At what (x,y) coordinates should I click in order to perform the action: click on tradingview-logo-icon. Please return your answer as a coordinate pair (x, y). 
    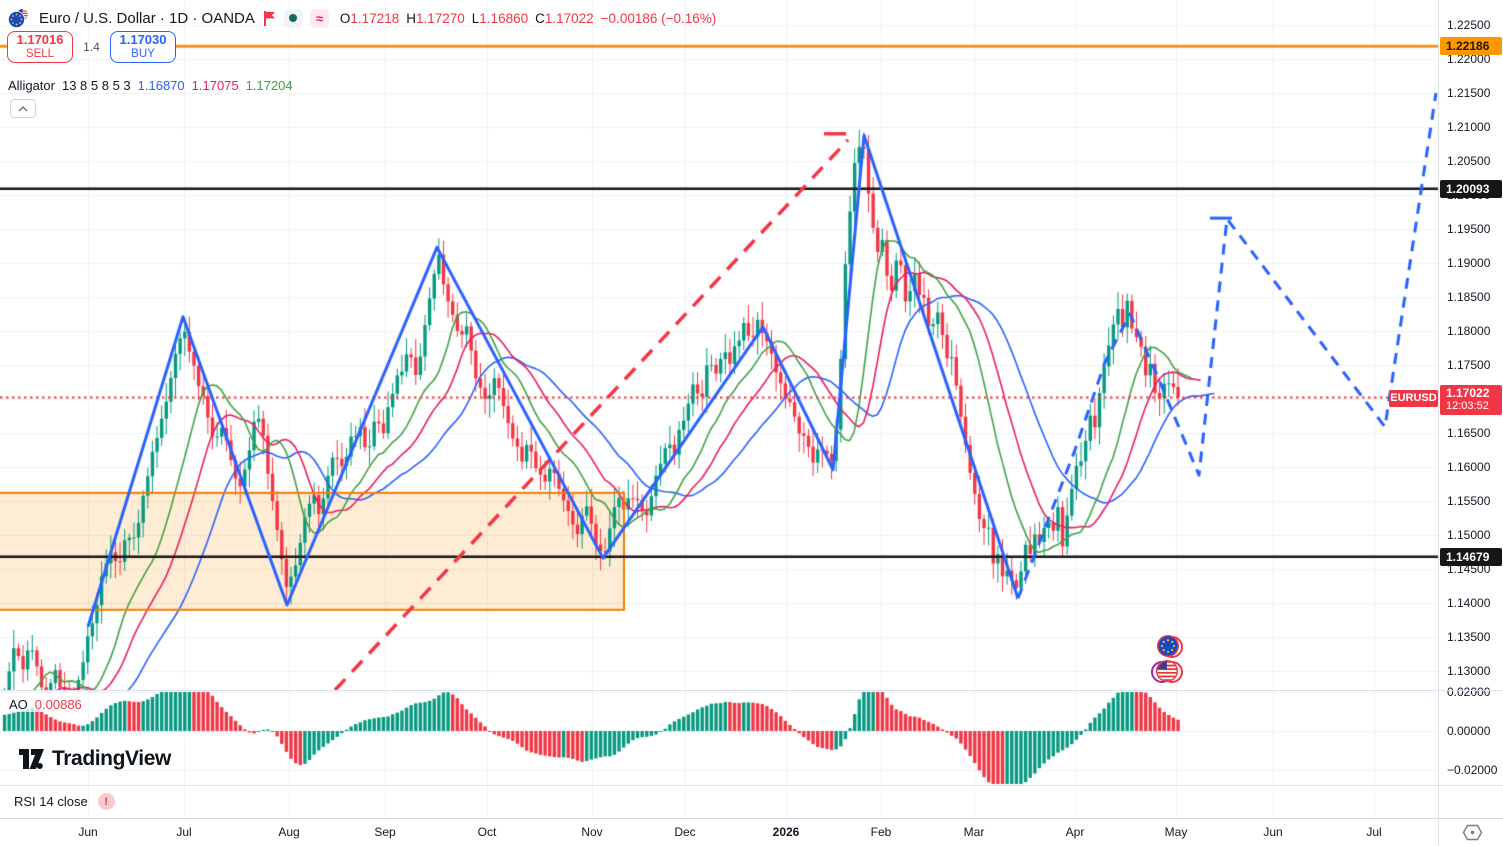
    Looking at the image, I should click on (31, 759).